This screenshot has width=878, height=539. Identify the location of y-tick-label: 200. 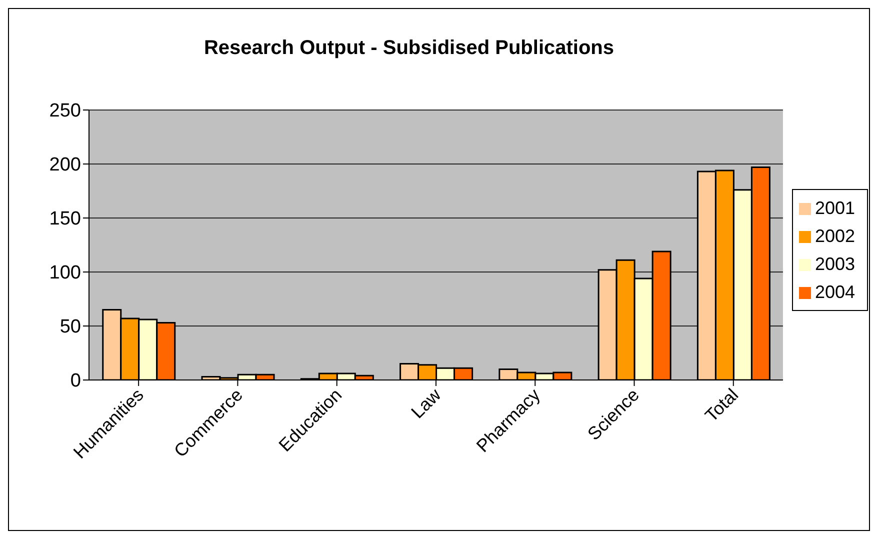
(65, 165).